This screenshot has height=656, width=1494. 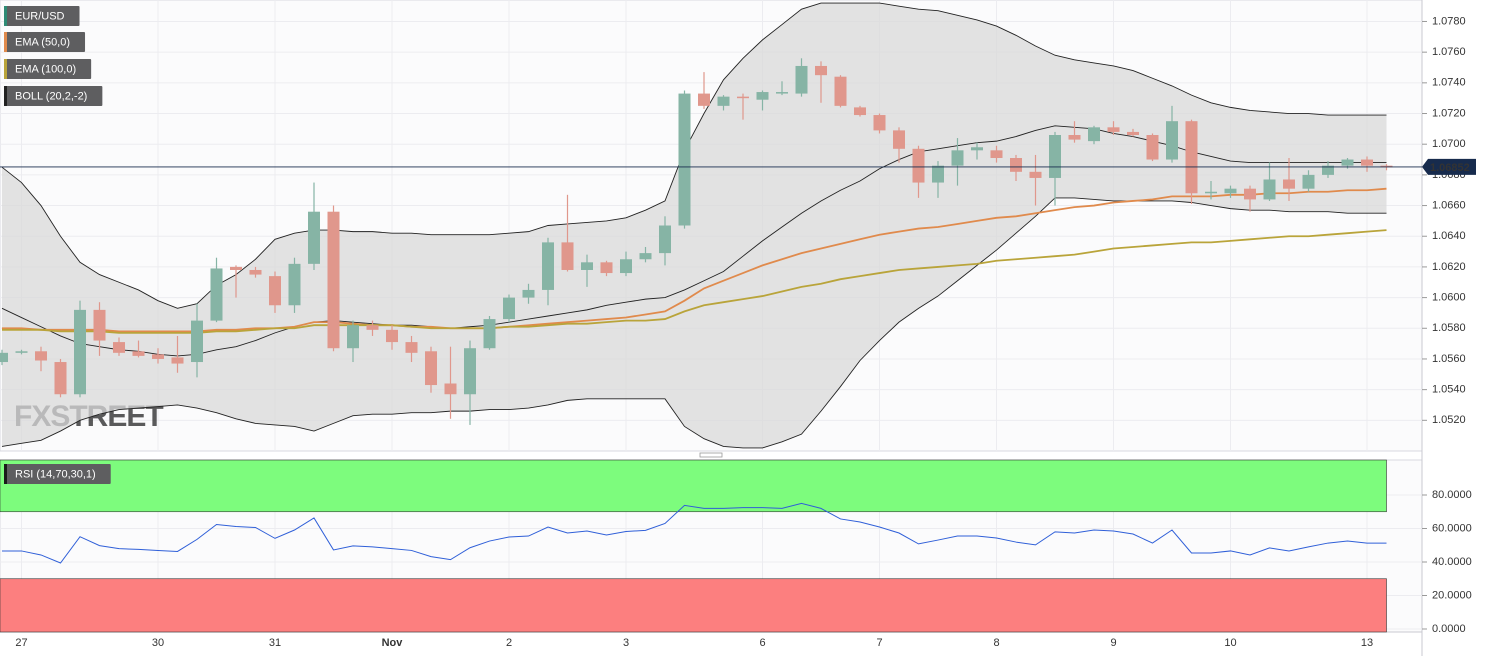 I want to click on x-tick-label: 27, so click(x=21, y=643).